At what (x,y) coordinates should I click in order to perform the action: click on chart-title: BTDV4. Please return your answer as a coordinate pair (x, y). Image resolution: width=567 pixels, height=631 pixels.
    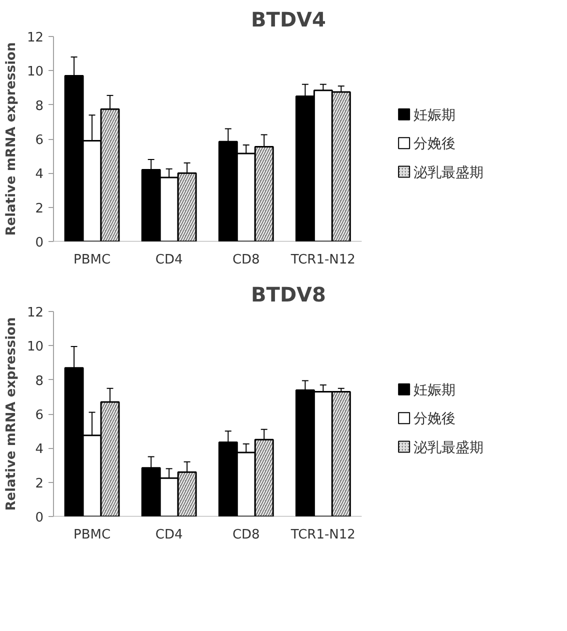
    Looking at the image, I should click on (288, 20).